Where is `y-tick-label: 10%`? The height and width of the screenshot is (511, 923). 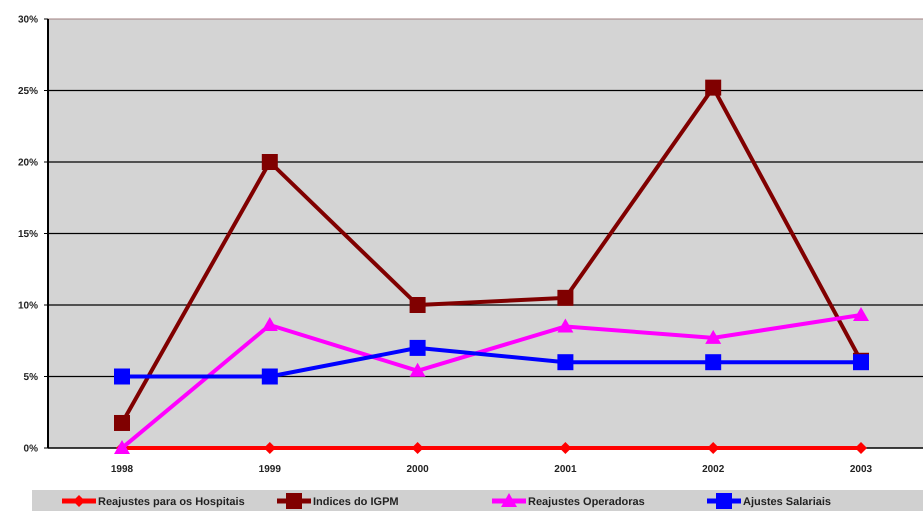
y-tick-label: 10% is located at coordinates (28, 306).